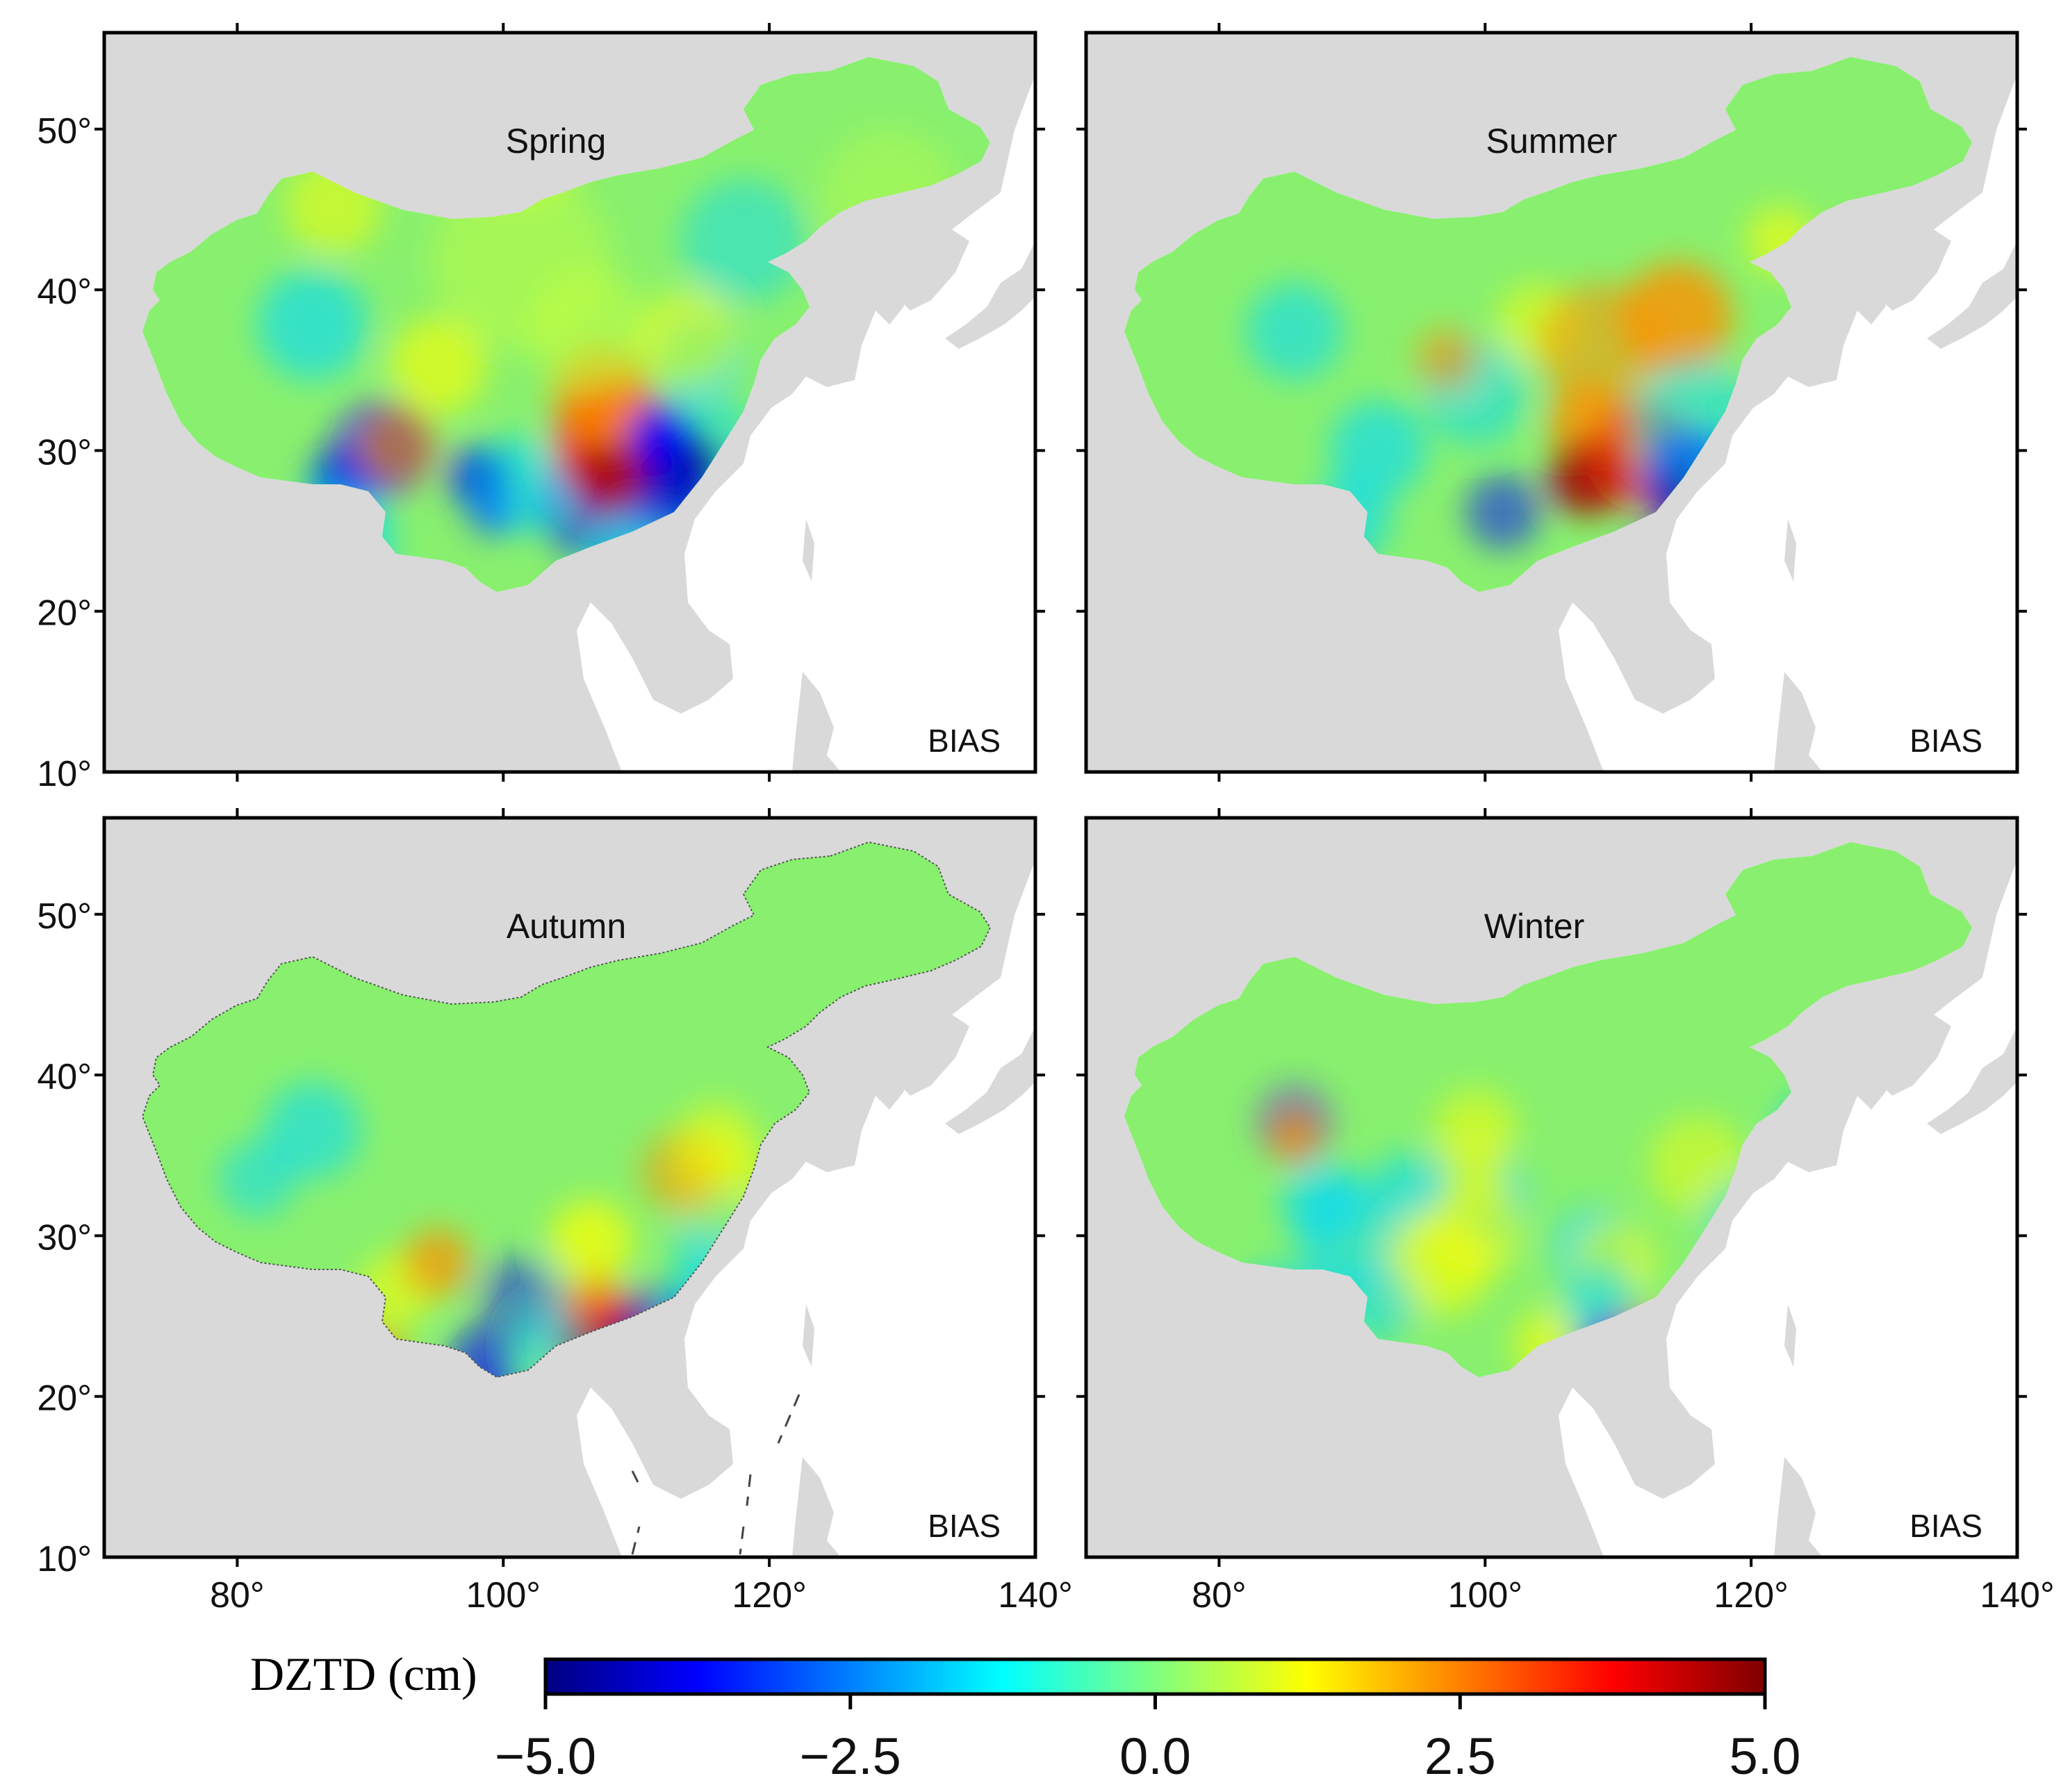 The image size is (2070, 1792). I want to click on panel-title: Summer, so click(1552, 142).